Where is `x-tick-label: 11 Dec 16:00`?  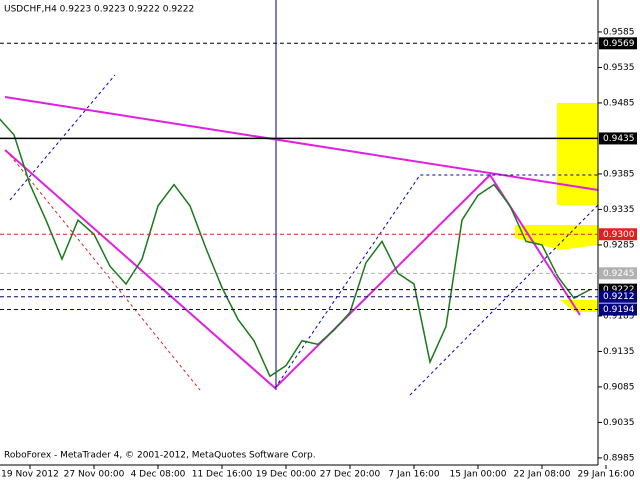
x-tick-label: 11 Dec 16:00 is located at coordinates (222, 475).